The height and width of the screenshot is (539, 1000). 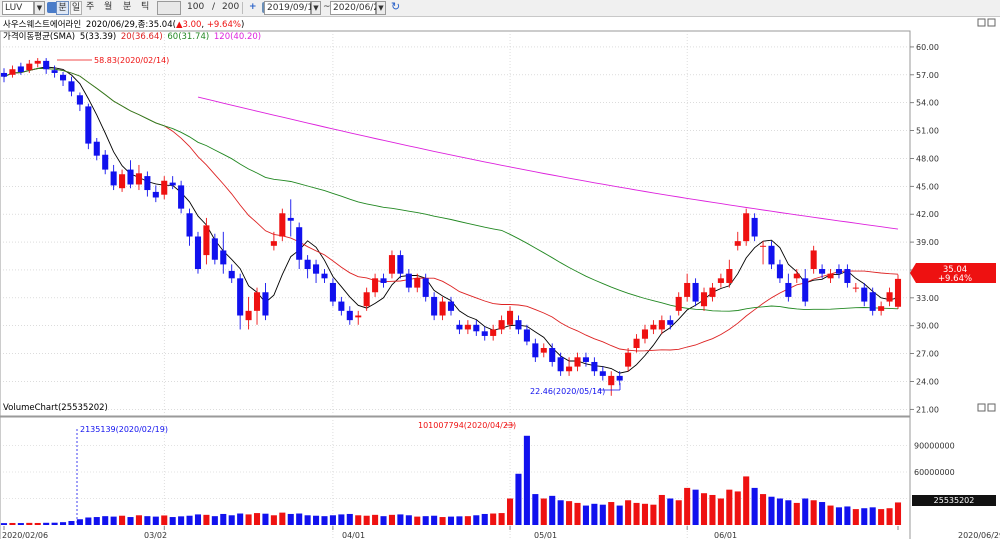 I want to click on tab-minute-interval: 분, so click(x=127, y=7).